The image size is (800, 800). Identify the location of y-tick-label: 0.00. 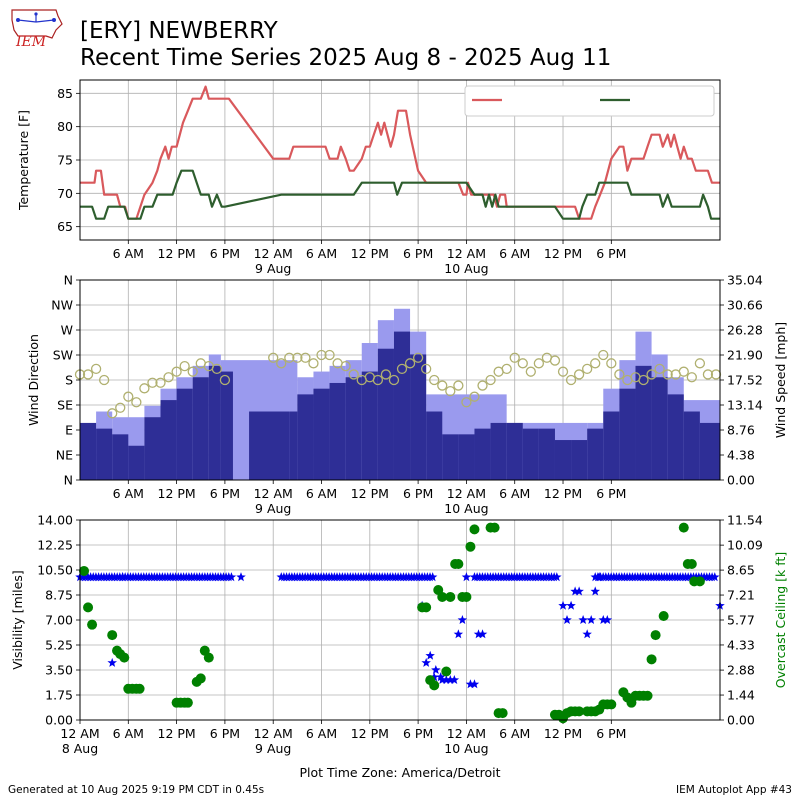
(59, 720).